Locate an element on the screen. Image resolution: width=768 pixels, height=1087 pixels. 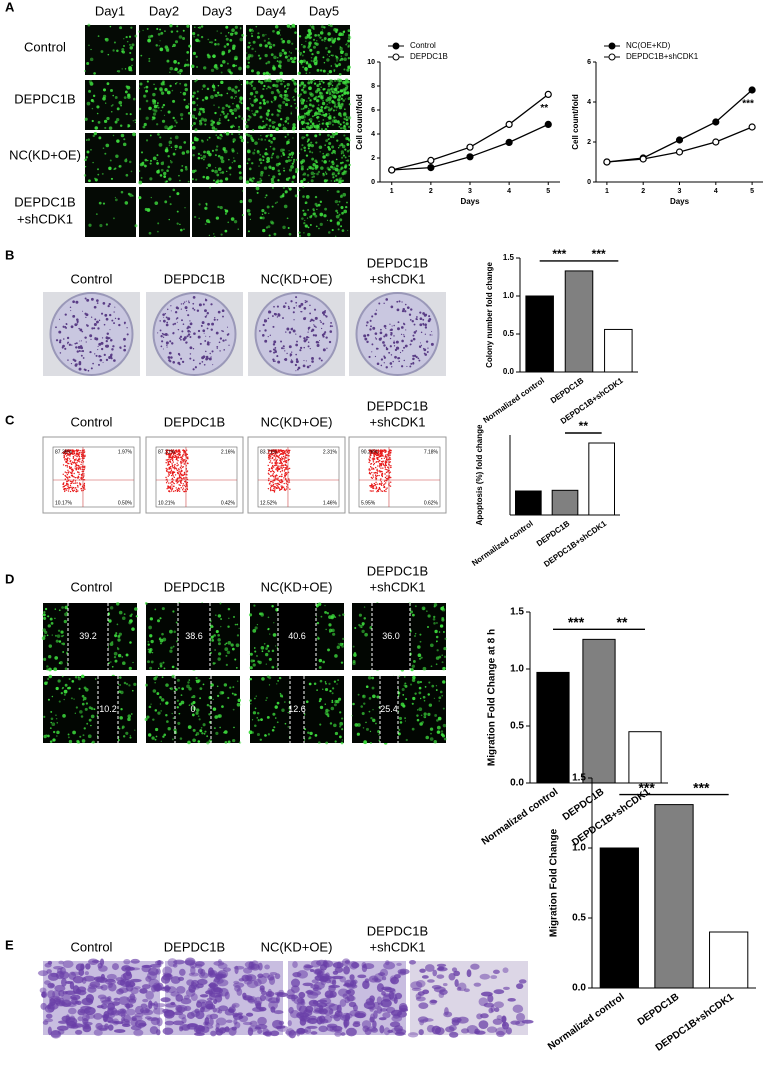
panel-letter: B is located at coordinates (9, 254).